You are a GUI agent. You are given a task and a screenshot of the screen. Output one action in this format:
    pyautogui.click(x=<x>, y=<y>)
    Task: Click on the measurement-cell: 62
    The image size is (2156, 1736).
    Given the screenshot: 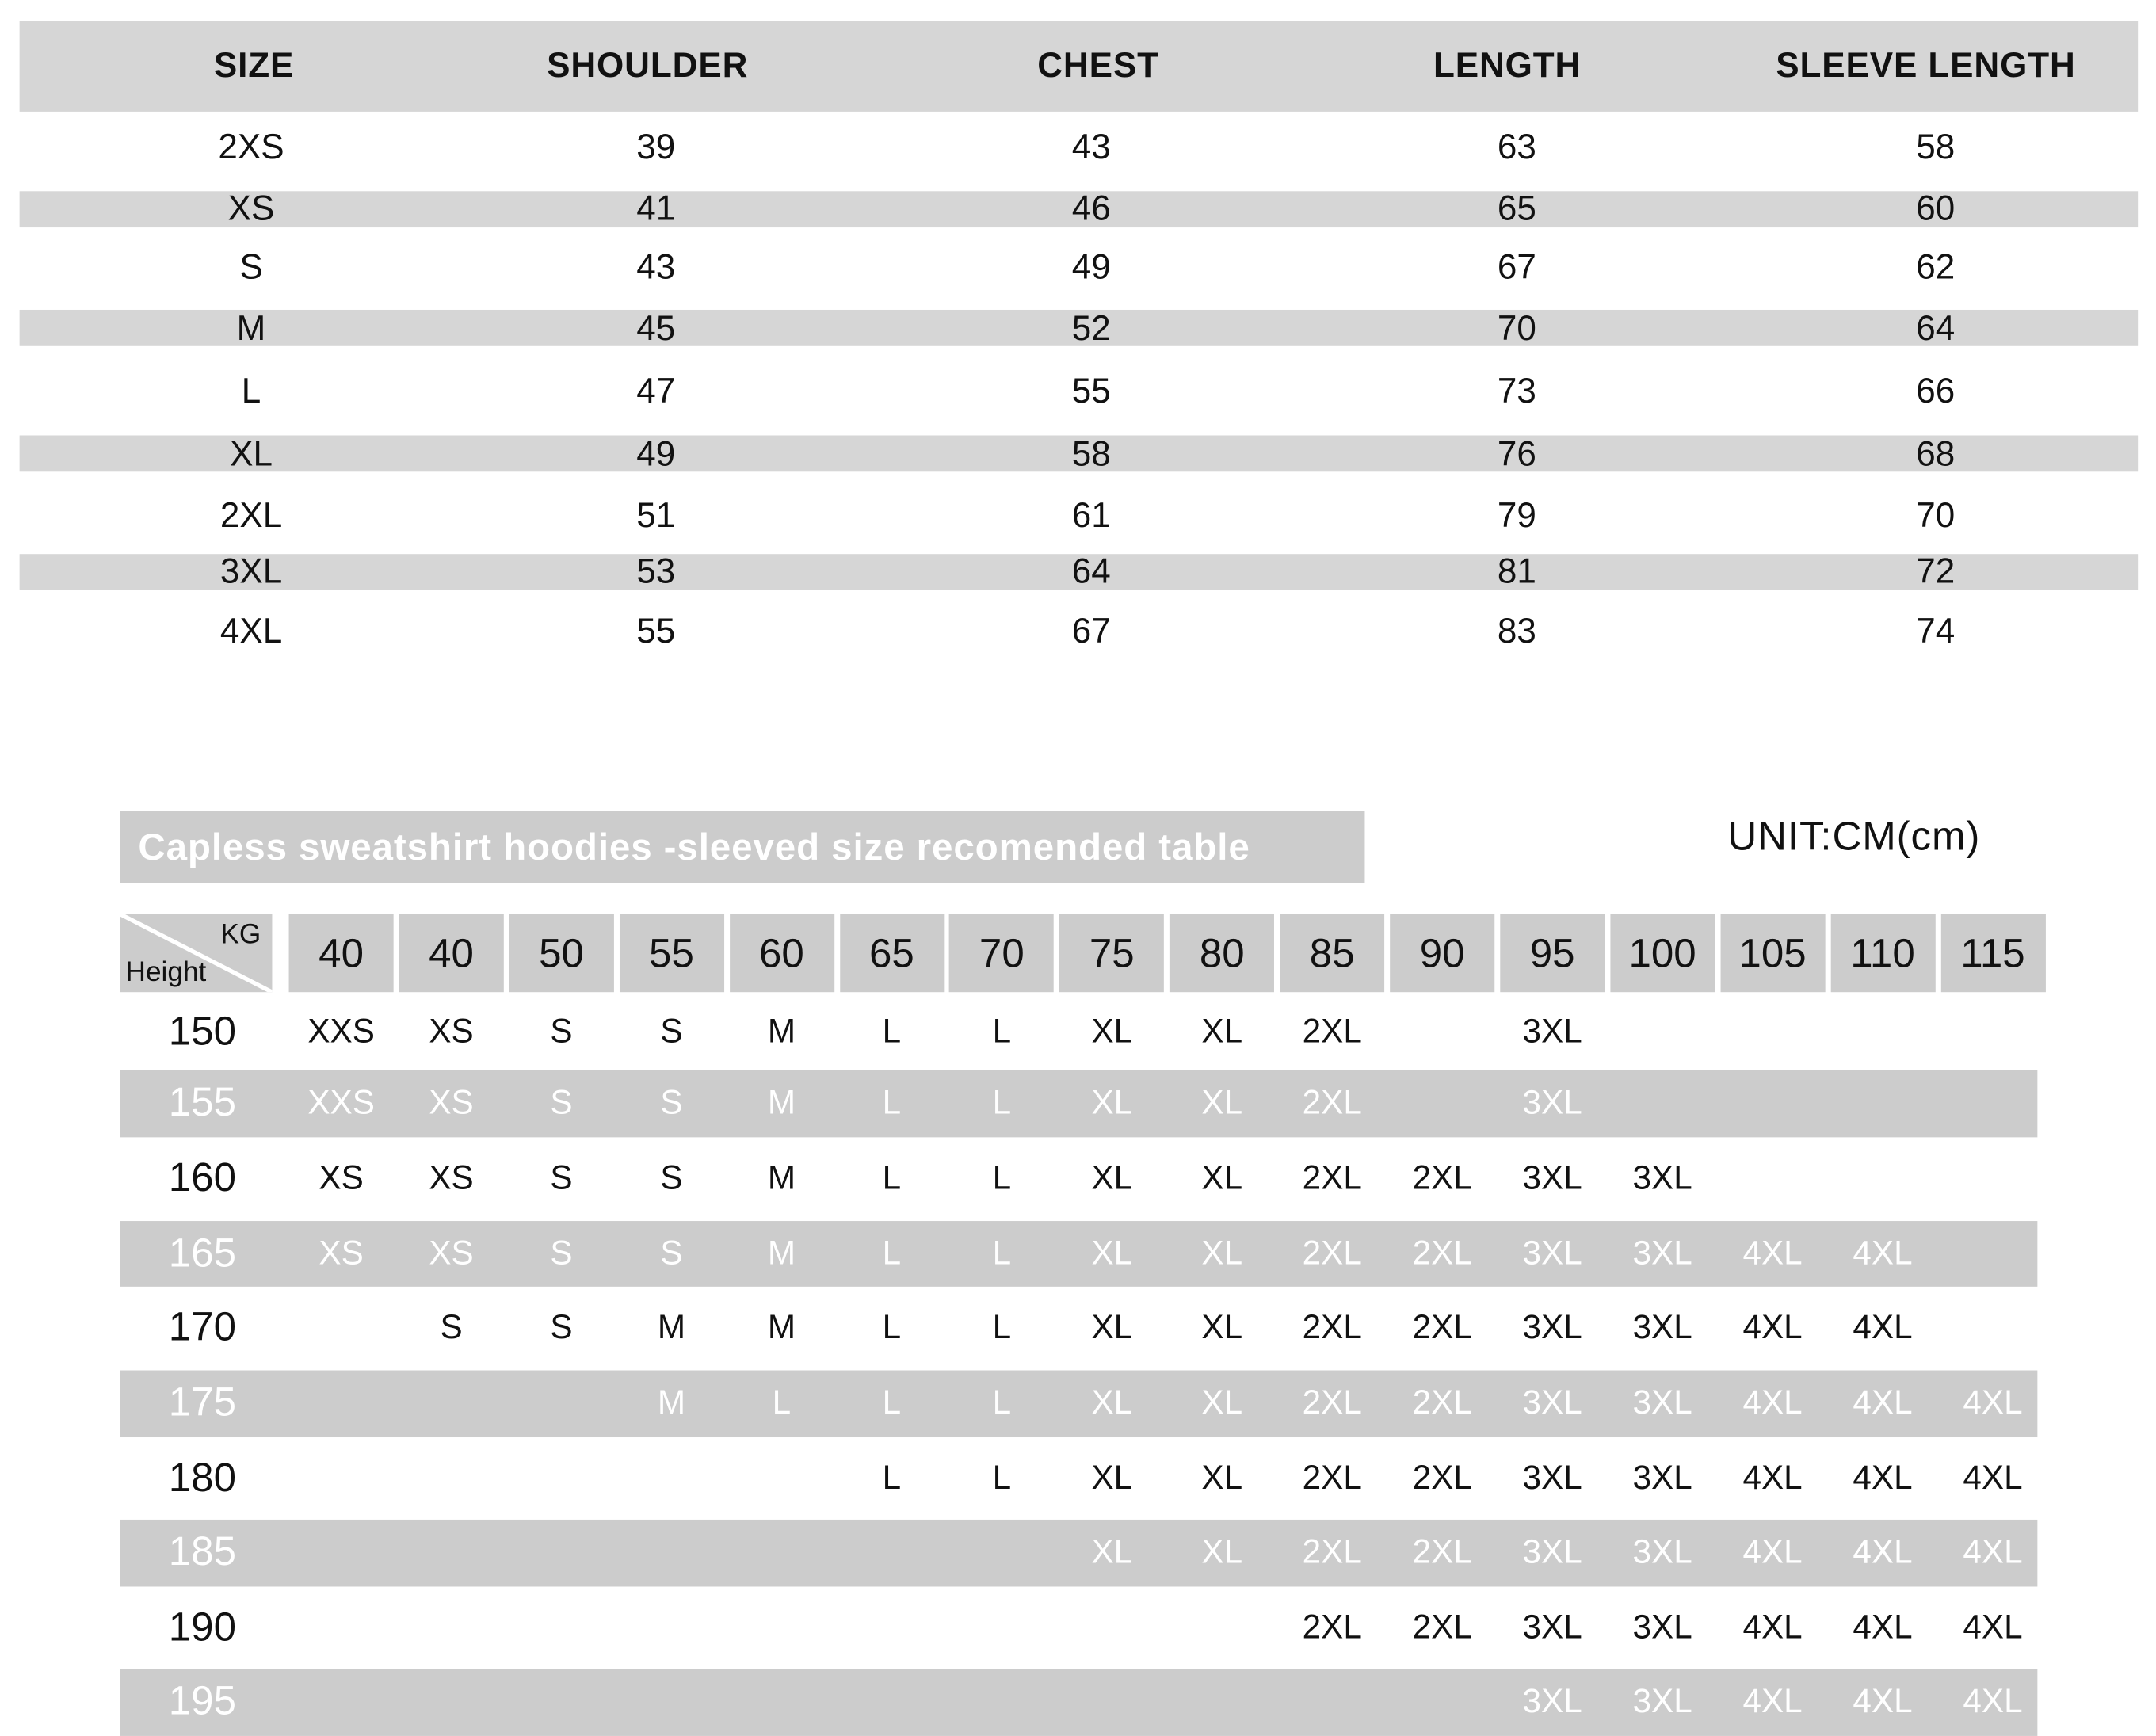 What is the action you would take?
    pyautogui.click(x=1936, y=267)
    